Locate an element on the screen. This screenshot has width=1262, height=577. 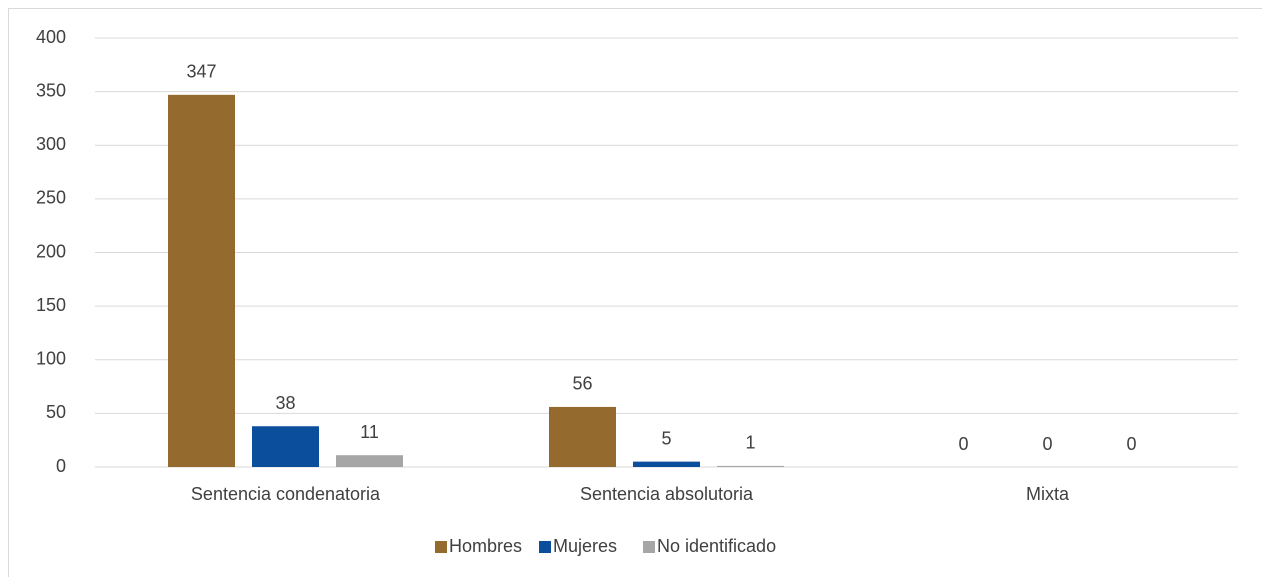
data-label: 38 is located at coordinates (285, 403).